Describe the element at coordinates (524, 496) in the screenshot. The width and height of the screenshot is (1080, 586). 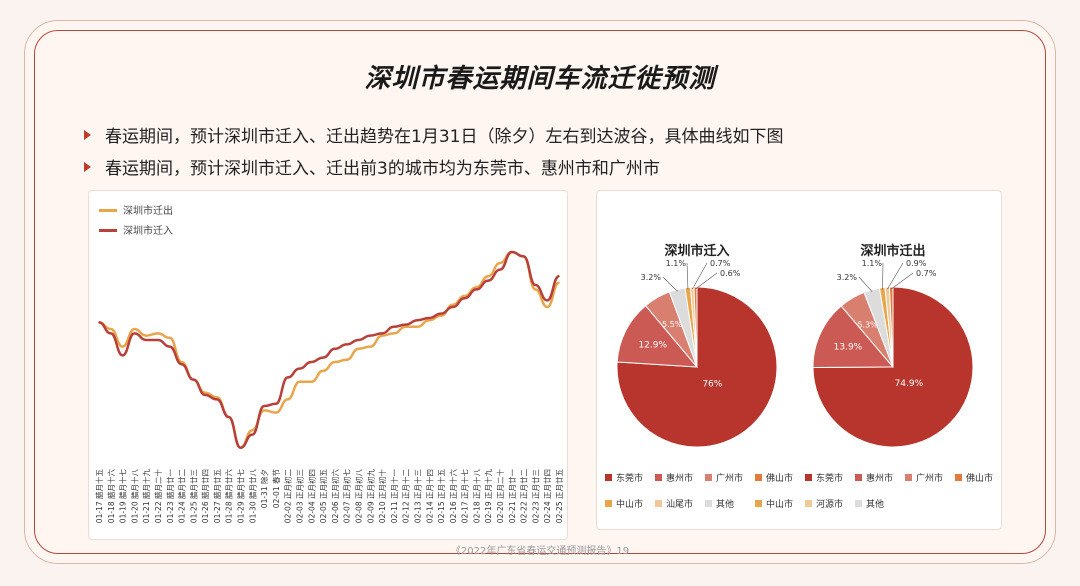
I see `x-tick-label: 02-22 正月廿二` at that location.